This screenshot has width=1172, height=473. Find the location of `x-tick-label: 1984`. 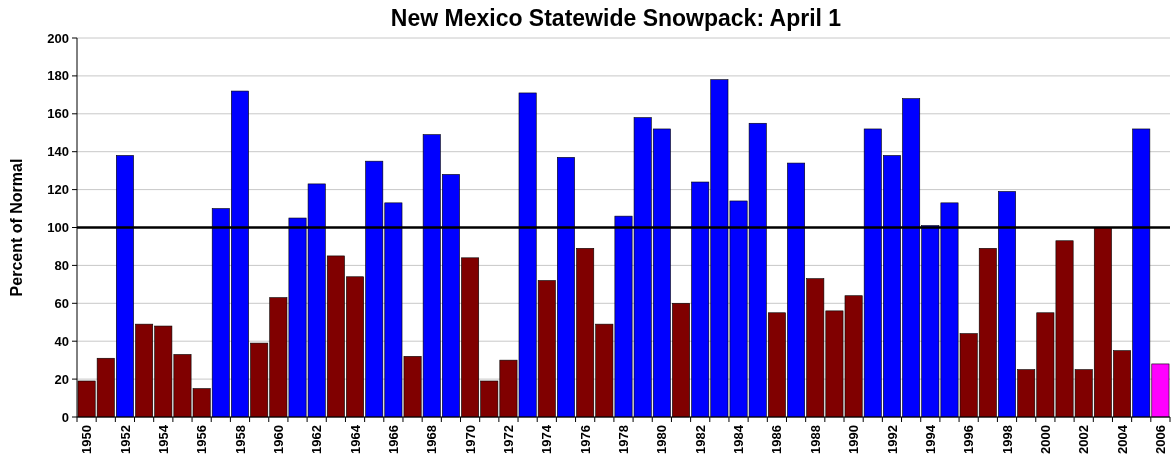

x-tick-label: 1984 is located at coordinates (739, 439).